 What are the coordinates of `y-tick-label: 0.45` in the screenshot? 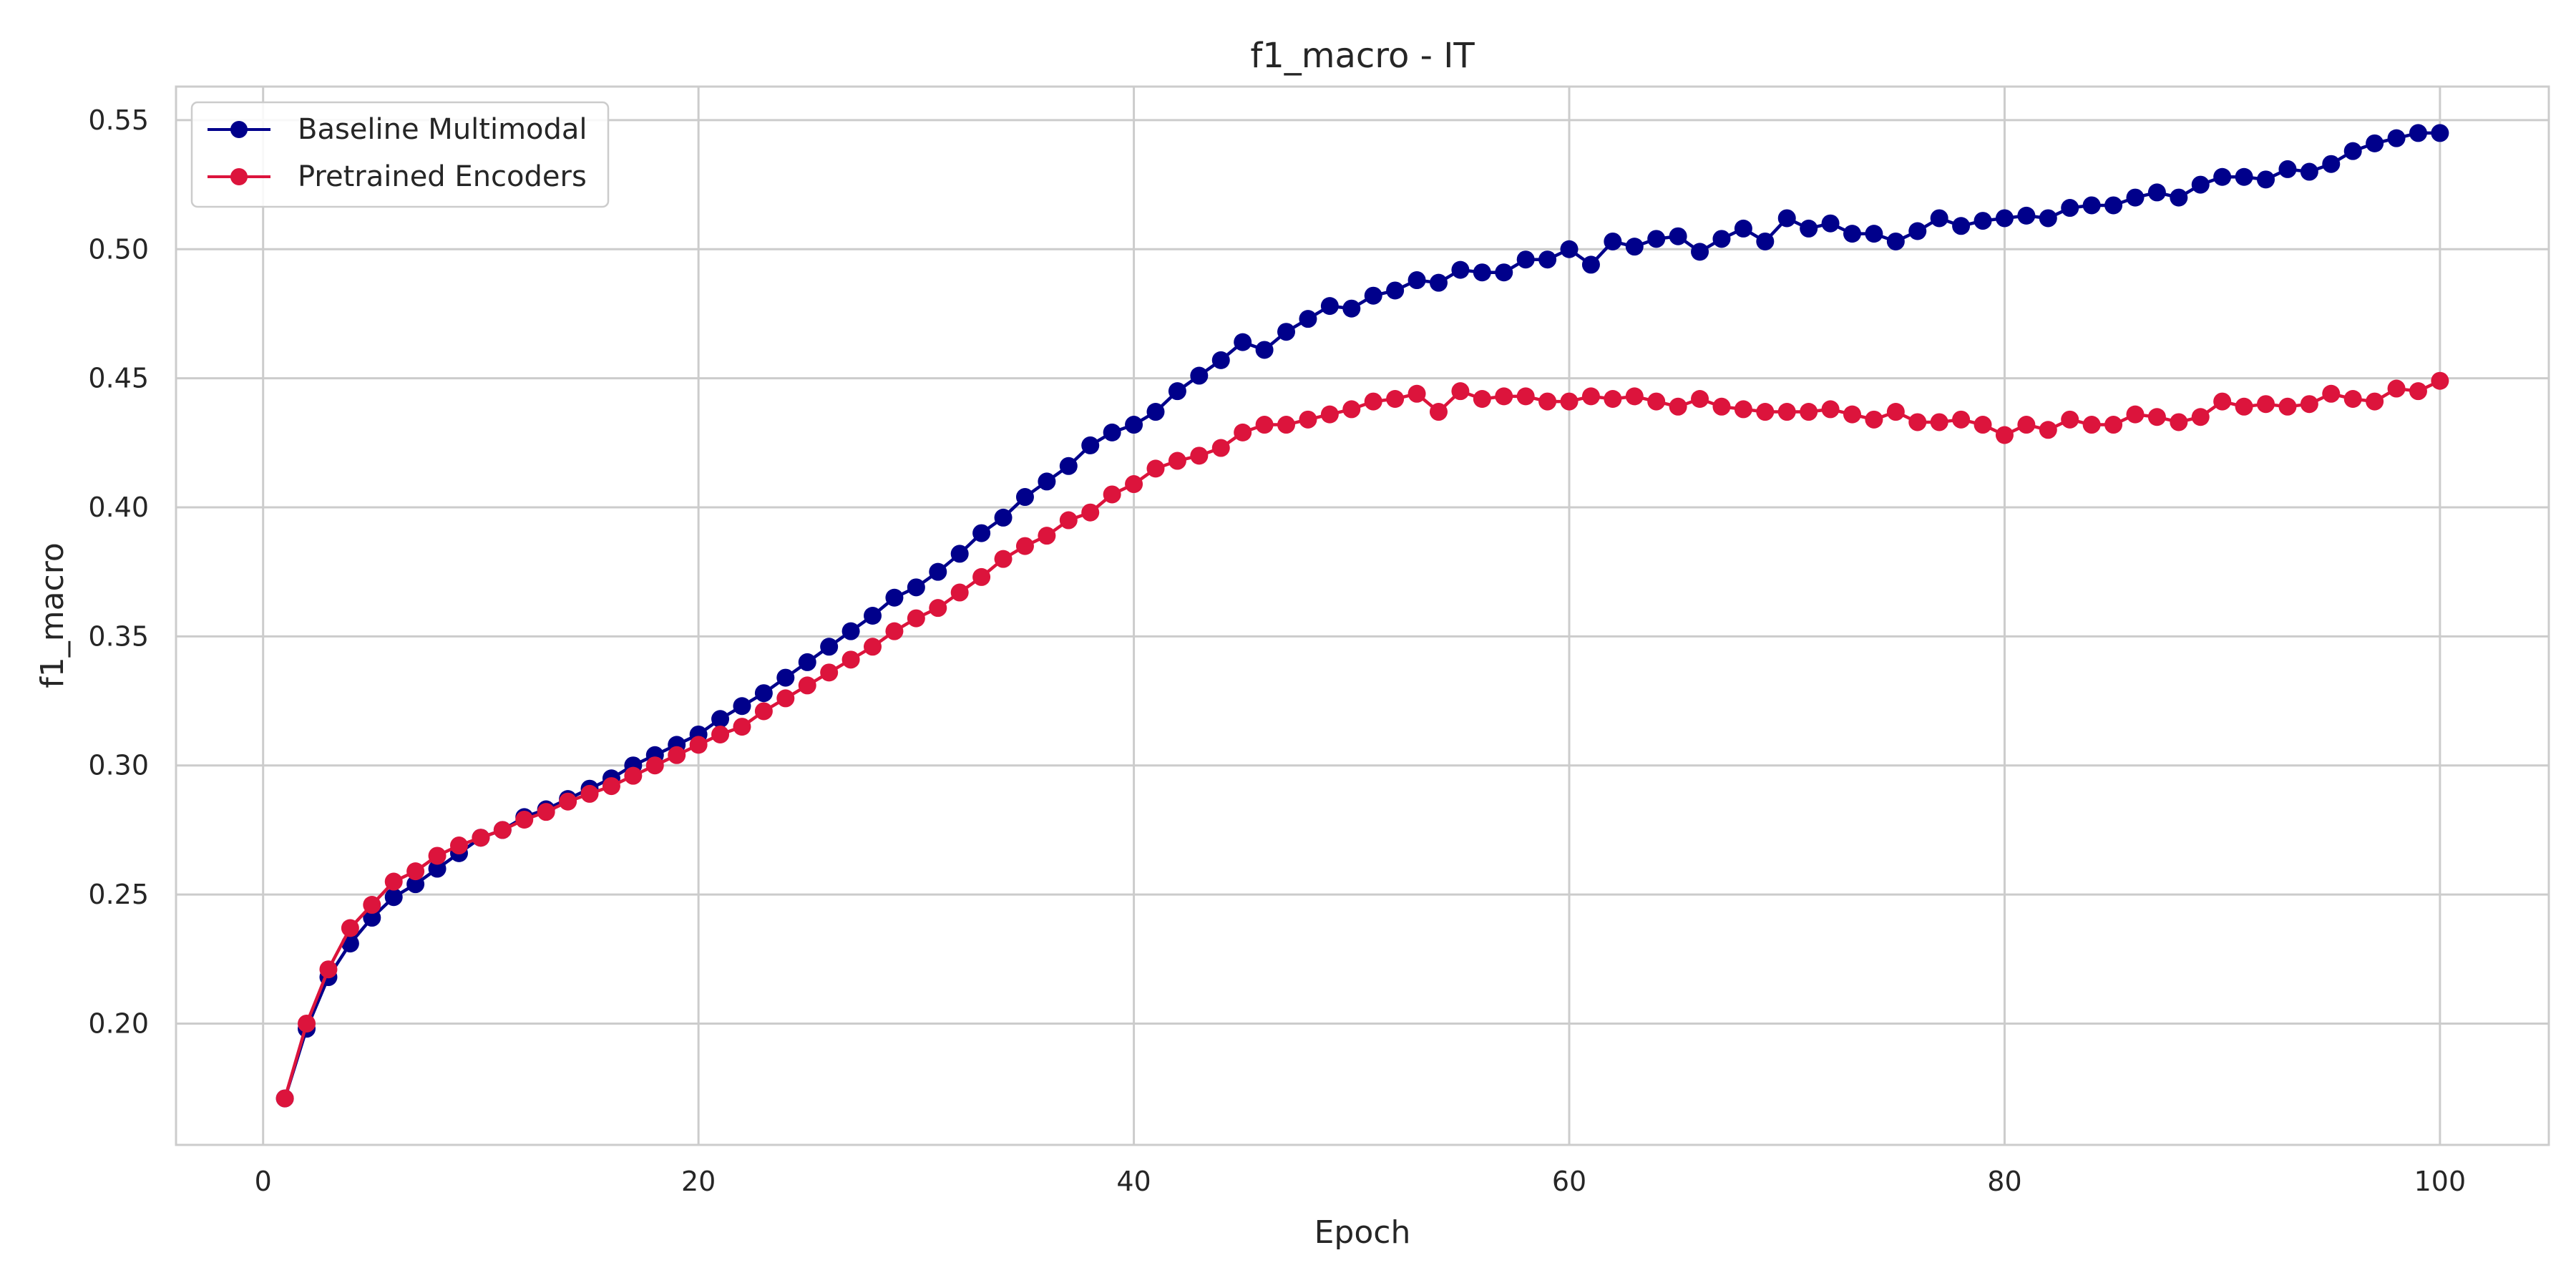 It's located at (118, 378).